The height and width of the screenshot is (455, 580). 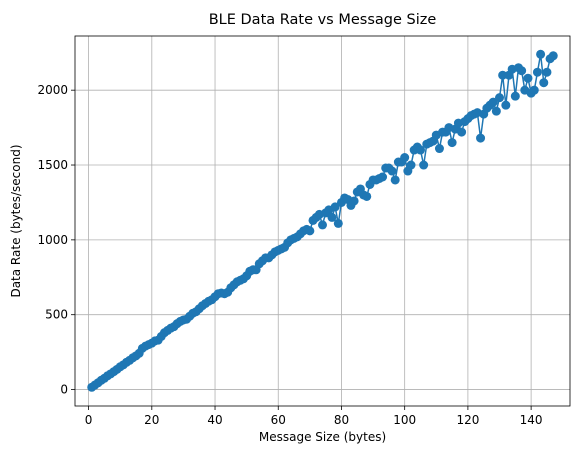 I want to click on y-tick-label: 500, so click(x=56, y=315).